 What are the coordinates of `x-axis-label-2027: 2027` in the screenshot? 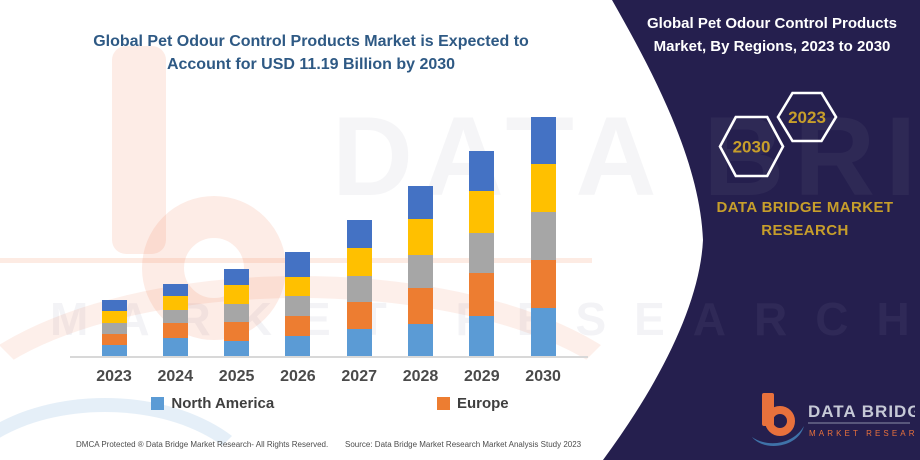 It's located at (359, 376).